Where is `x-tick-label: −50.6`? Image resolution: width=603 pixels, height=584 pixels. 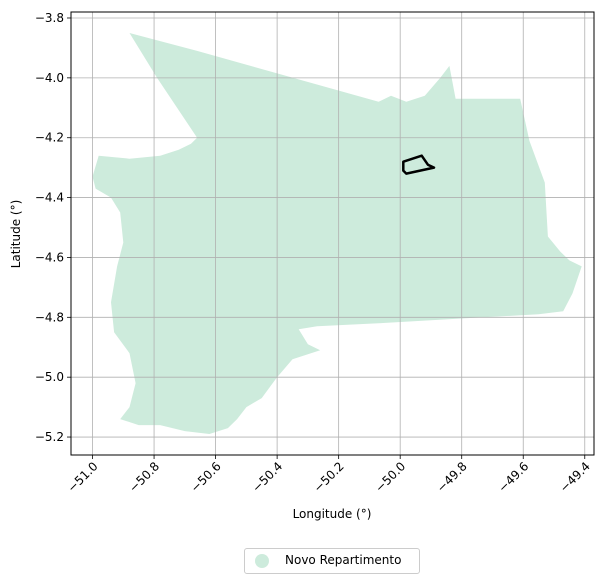
x-tick-label: −50.6 is located at coordinates (206, 477).